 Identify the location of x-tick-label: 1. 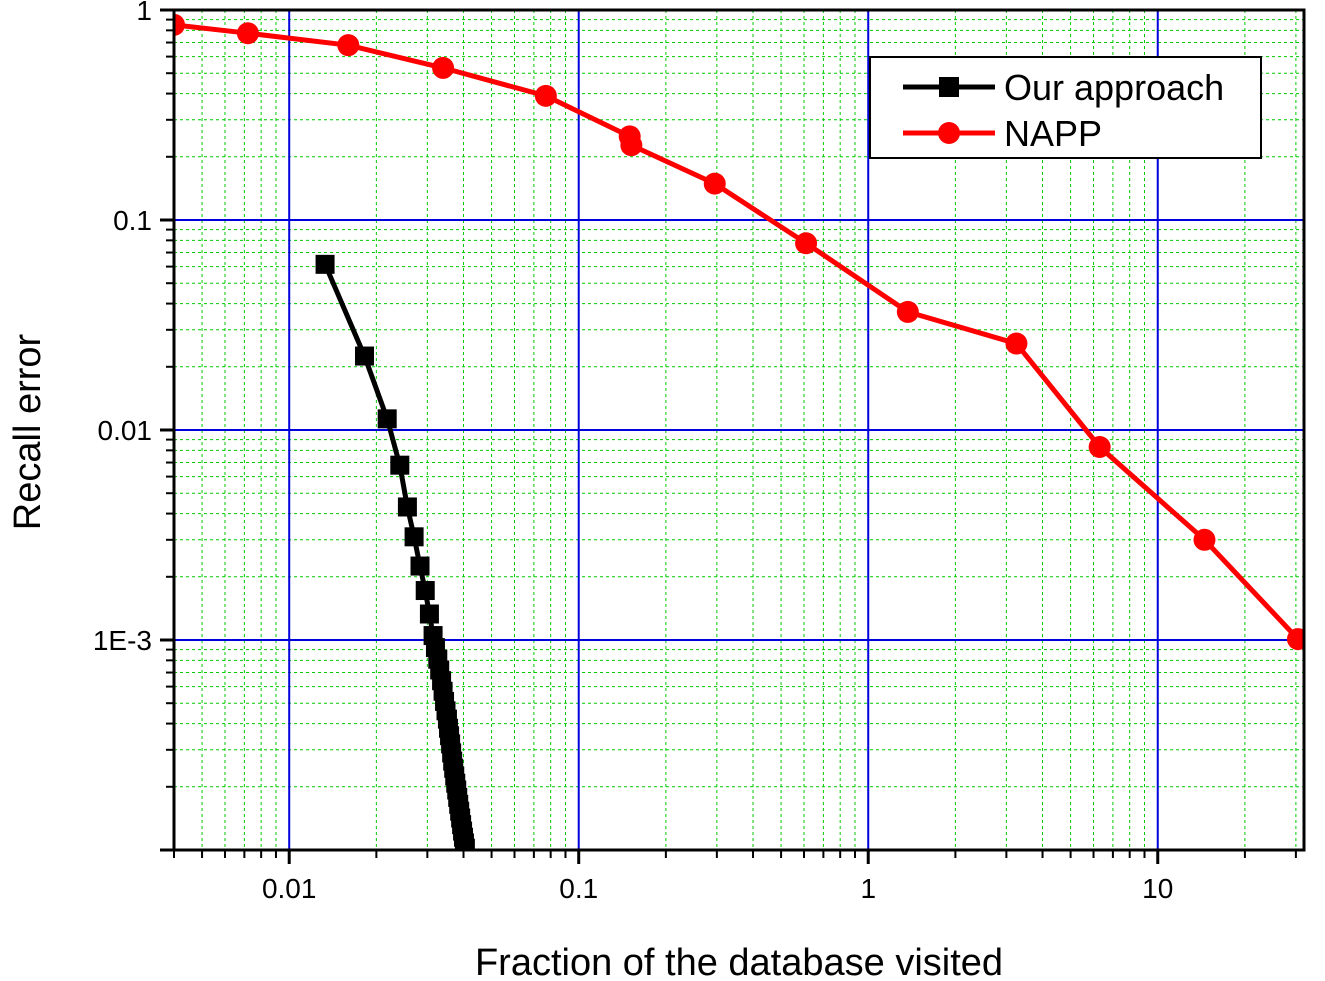
(868, 888).